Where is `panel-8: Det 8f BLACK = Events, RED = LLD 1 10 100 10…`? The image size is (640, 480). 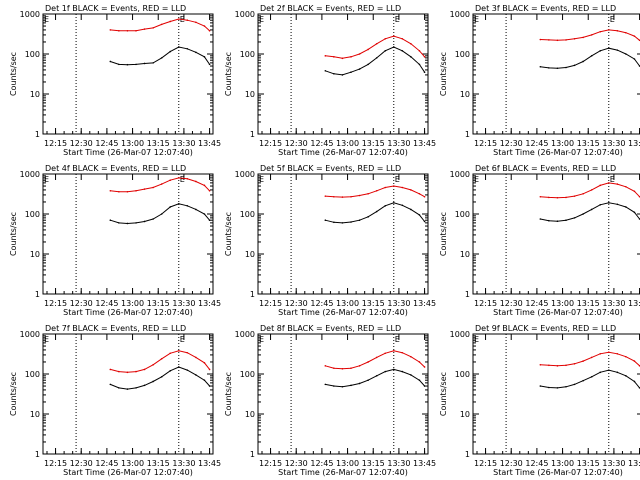 panel-8: Det 8f BLACK = Events, RED = LLD 1 10 100 10… is located at coordinates (330, 400).